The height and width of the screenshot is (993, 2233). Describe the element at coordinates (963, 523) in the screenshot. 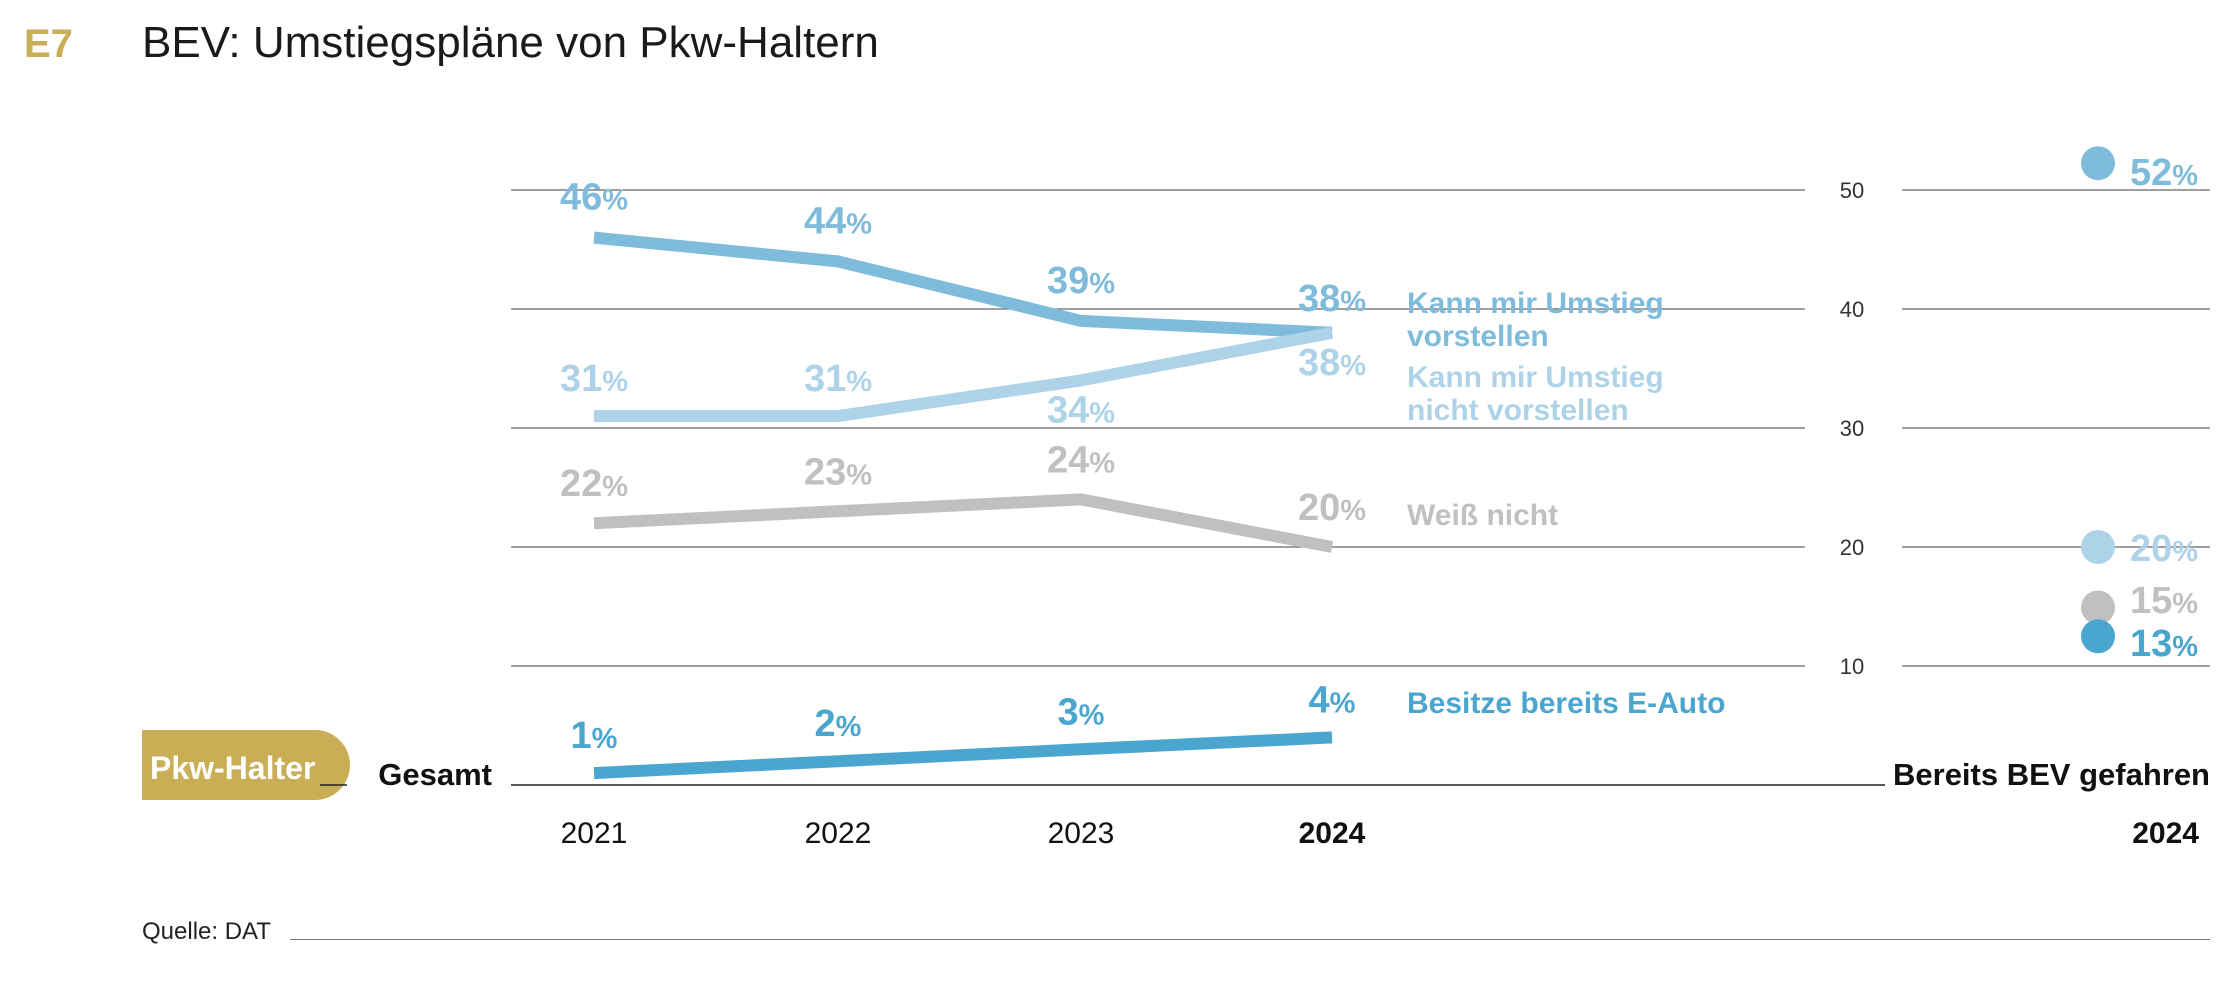

I see `series-line-weiss` at that location.